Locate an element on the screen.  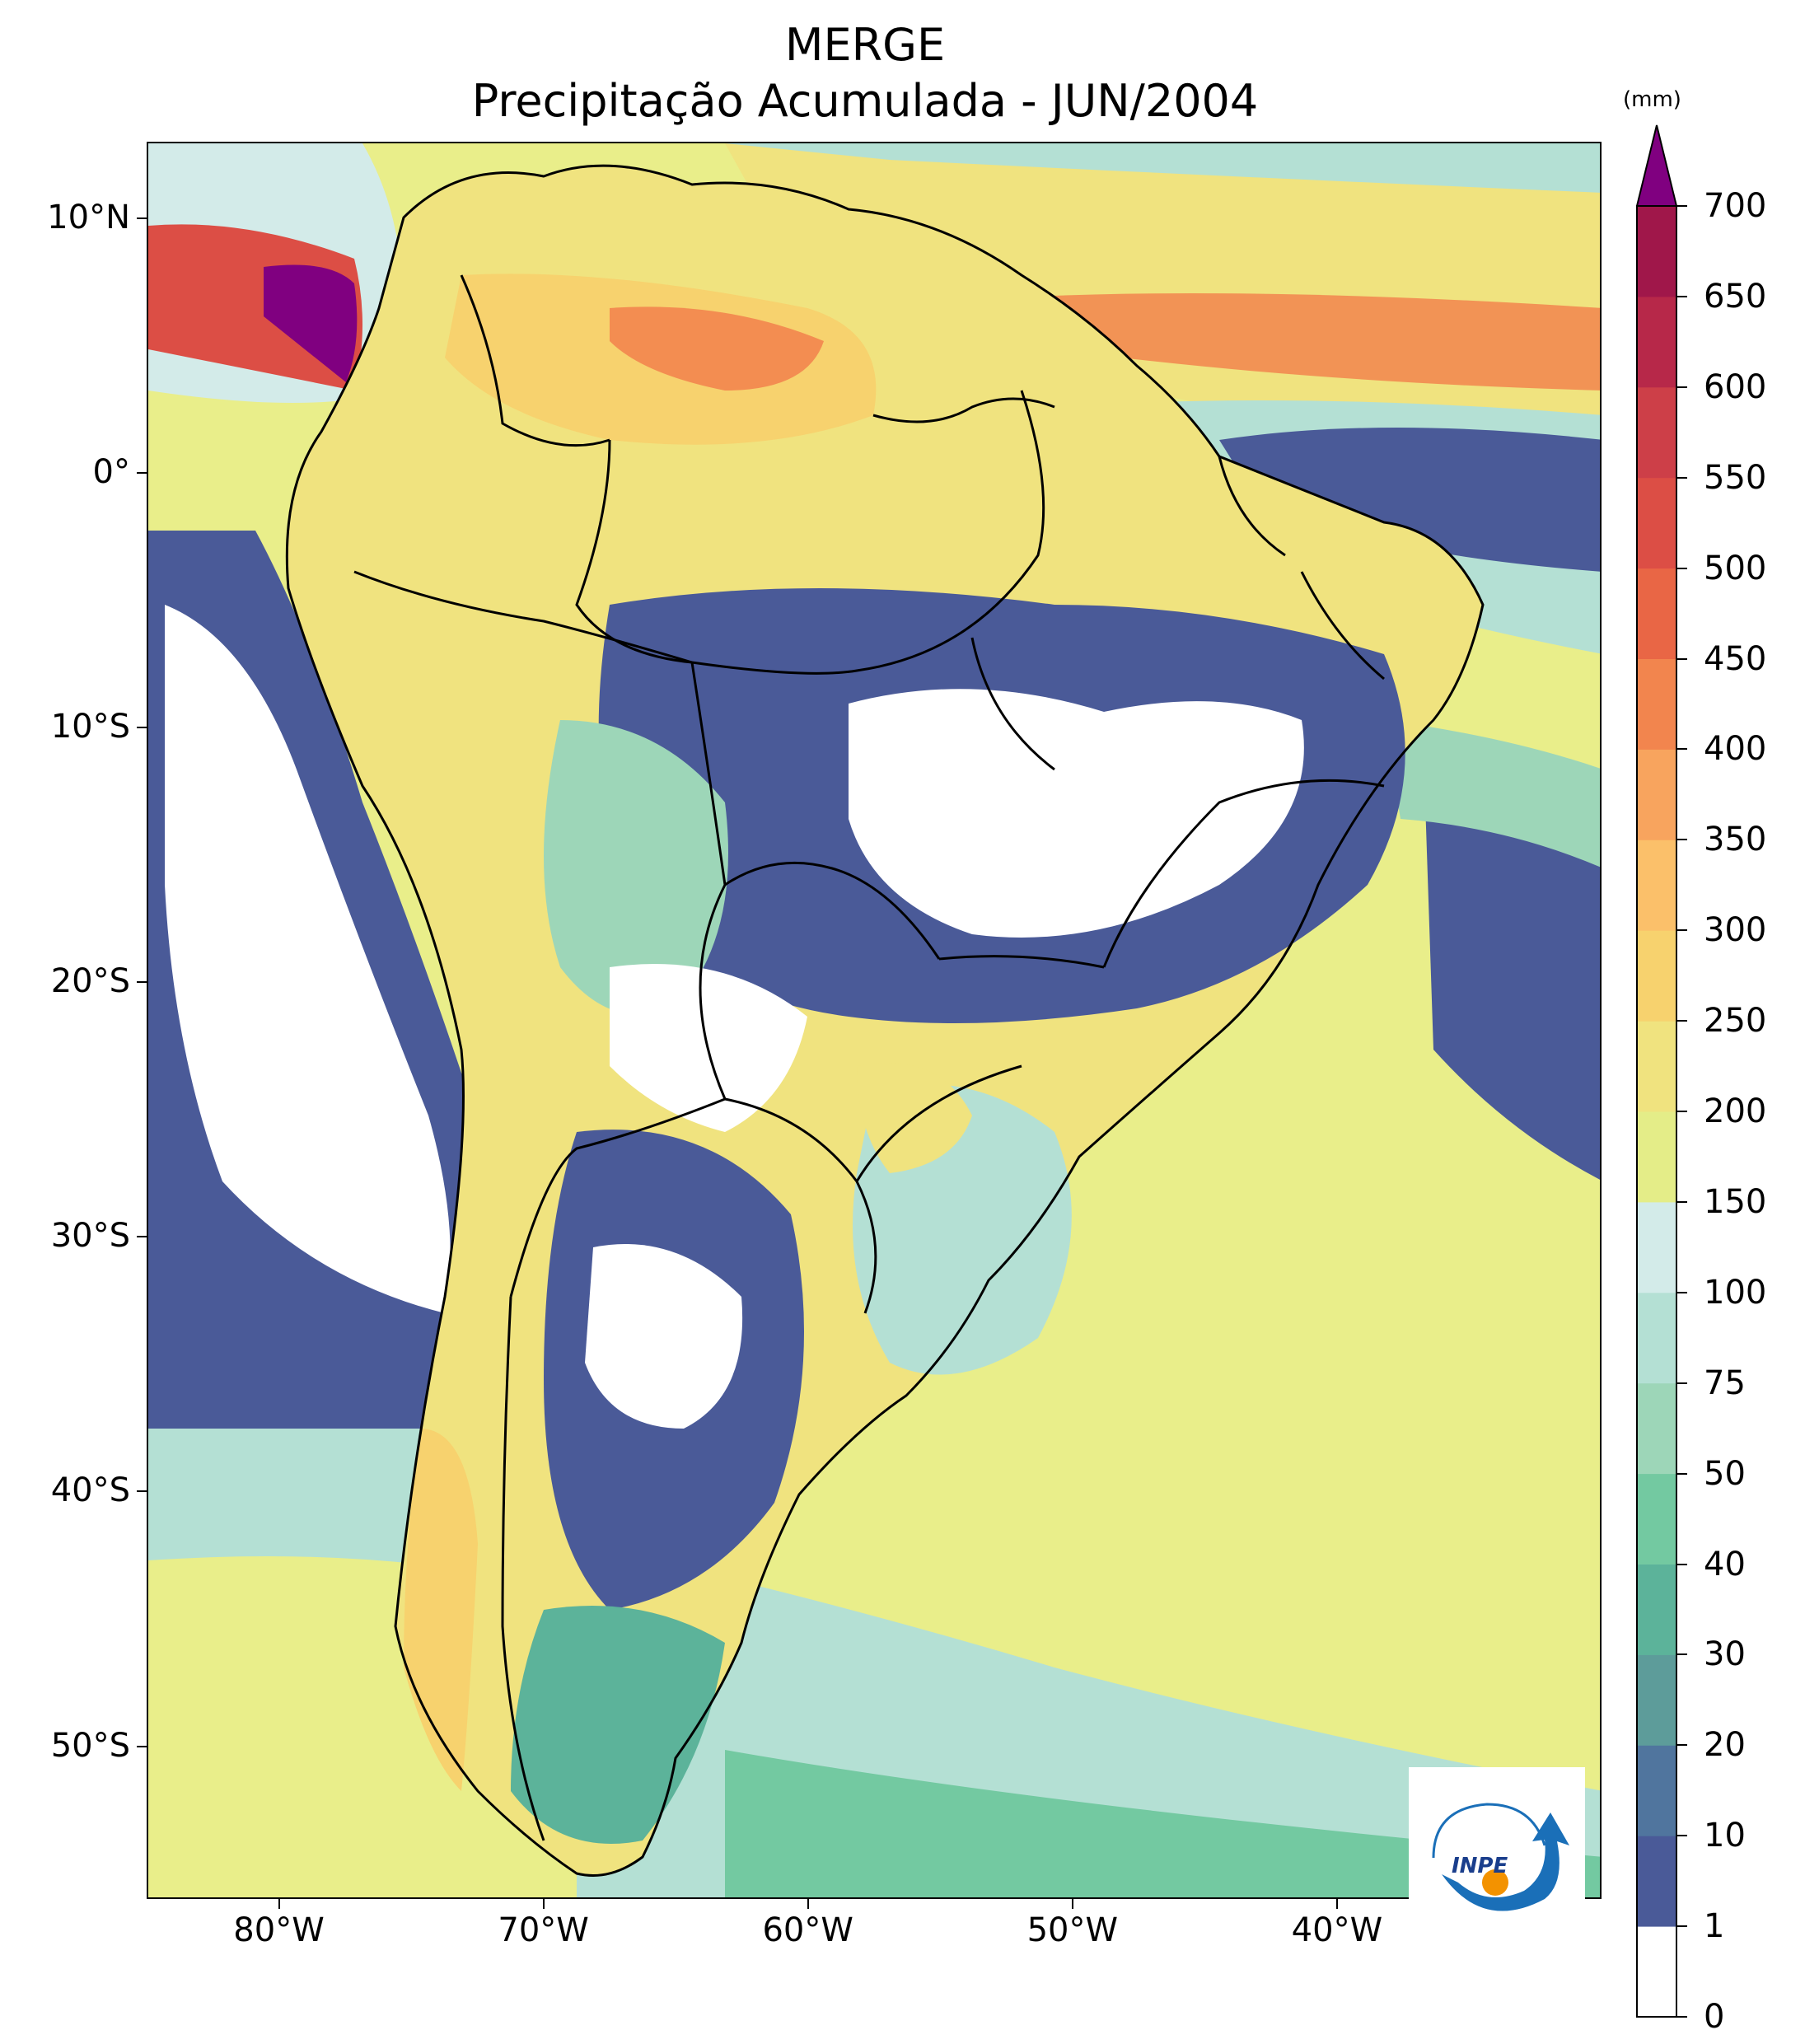
bolivia-moist is located at coordinates (636, 868).